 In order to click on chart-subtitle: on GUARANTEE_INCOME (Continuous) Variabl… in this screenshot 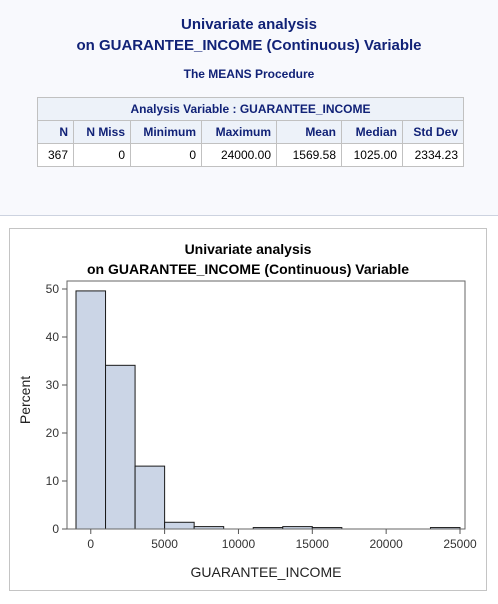, I will do `click(248, 269)`.